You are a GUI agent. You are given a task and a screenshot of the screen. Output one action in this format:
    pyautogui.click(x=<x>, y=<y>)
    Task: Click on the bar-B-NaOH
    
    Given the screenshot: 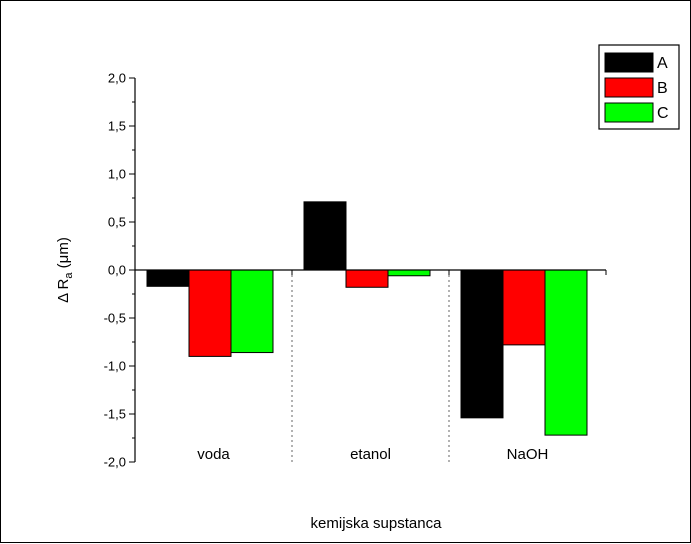 What is the action you would take?
    pyautogui.click(x=524, y=307)
    